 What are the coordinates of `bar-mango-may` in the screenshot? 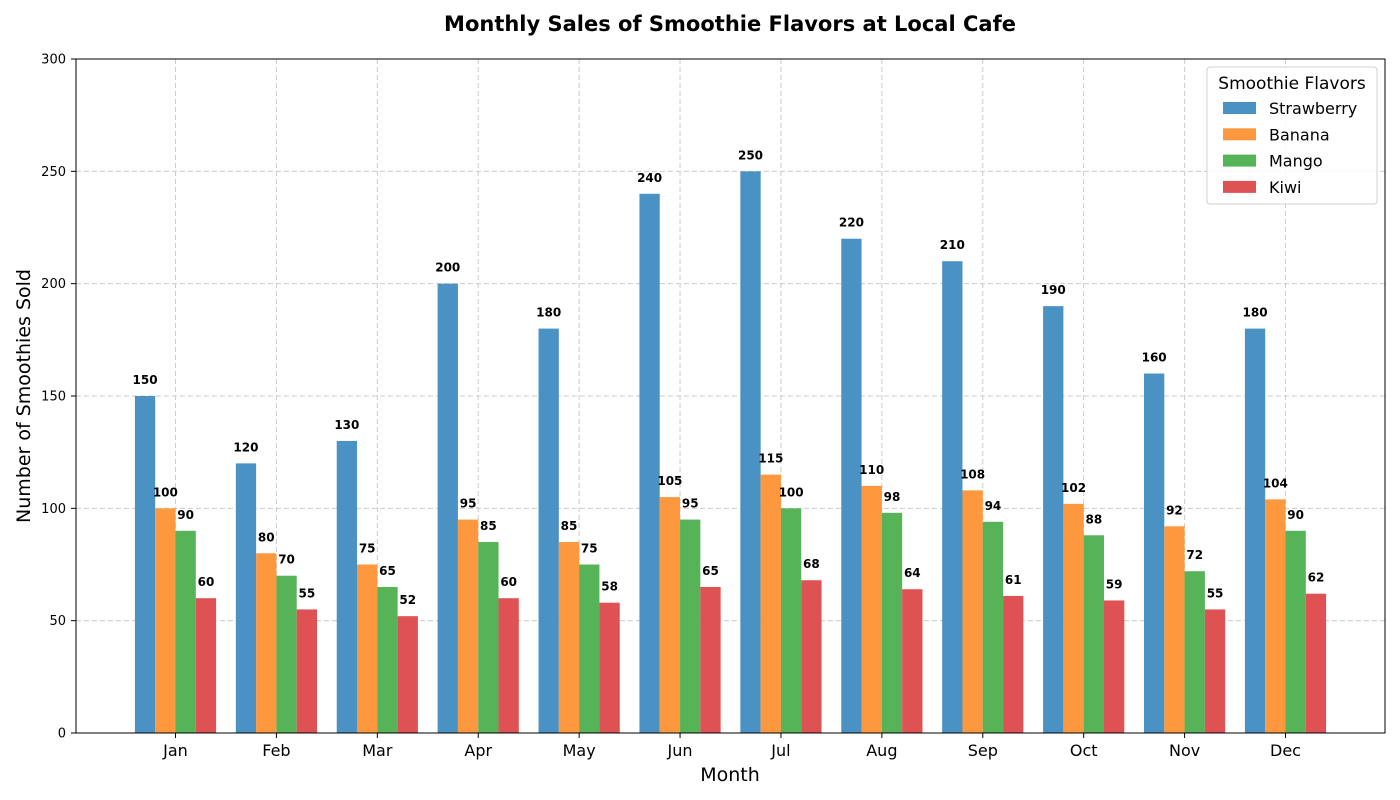 It's located at (589, 648).